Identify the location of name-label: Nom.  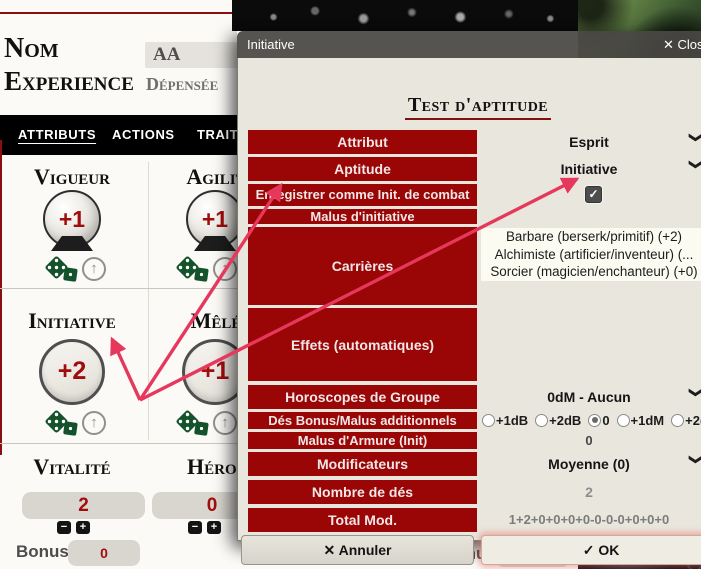
(31, 48).